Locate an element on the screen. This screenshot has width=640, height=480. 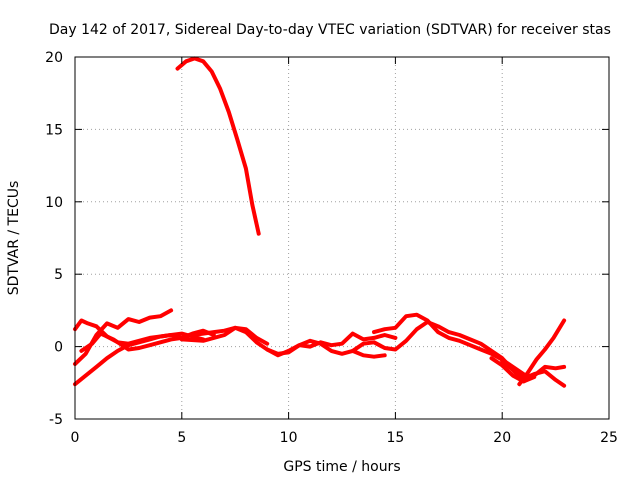
x-axis-title: GPS time / hours is located at coordinates (341, 467).